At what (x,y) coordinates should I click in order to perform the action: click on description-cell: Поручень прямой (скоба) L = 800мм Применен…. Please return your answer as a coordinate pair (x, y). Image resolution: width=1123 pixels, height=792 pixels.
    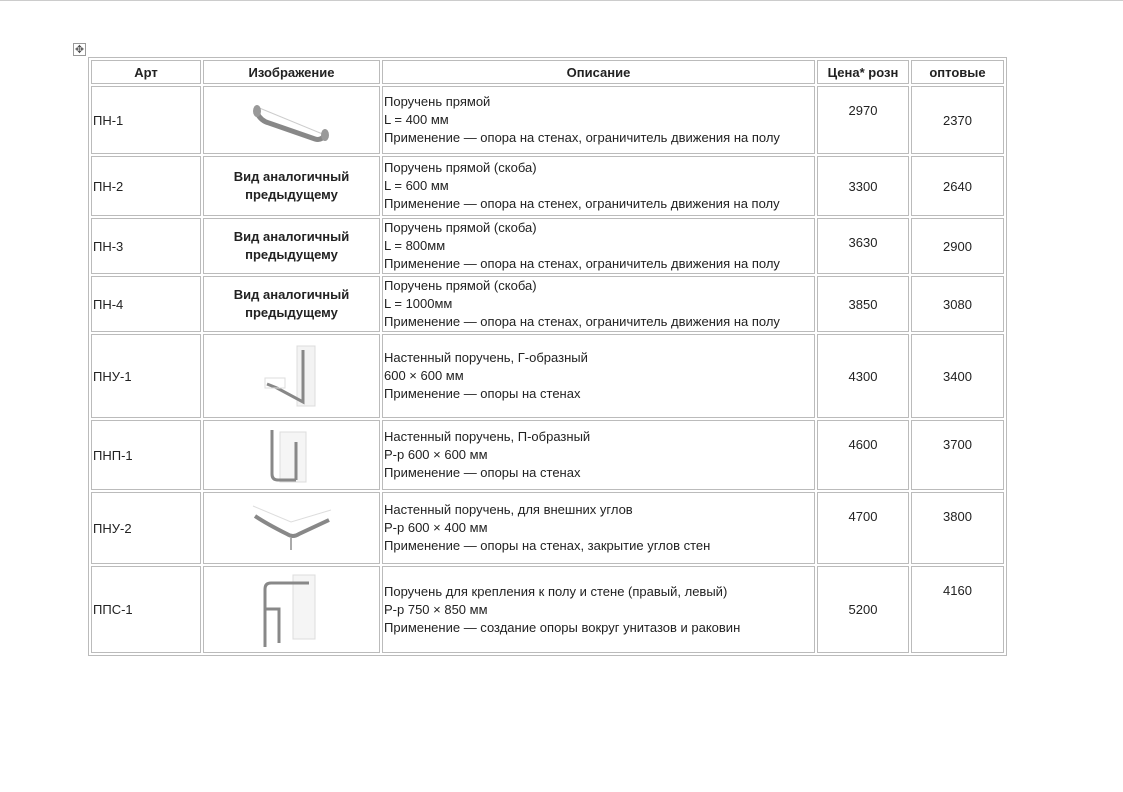
    Looking at the image, I should click on (598, 246).